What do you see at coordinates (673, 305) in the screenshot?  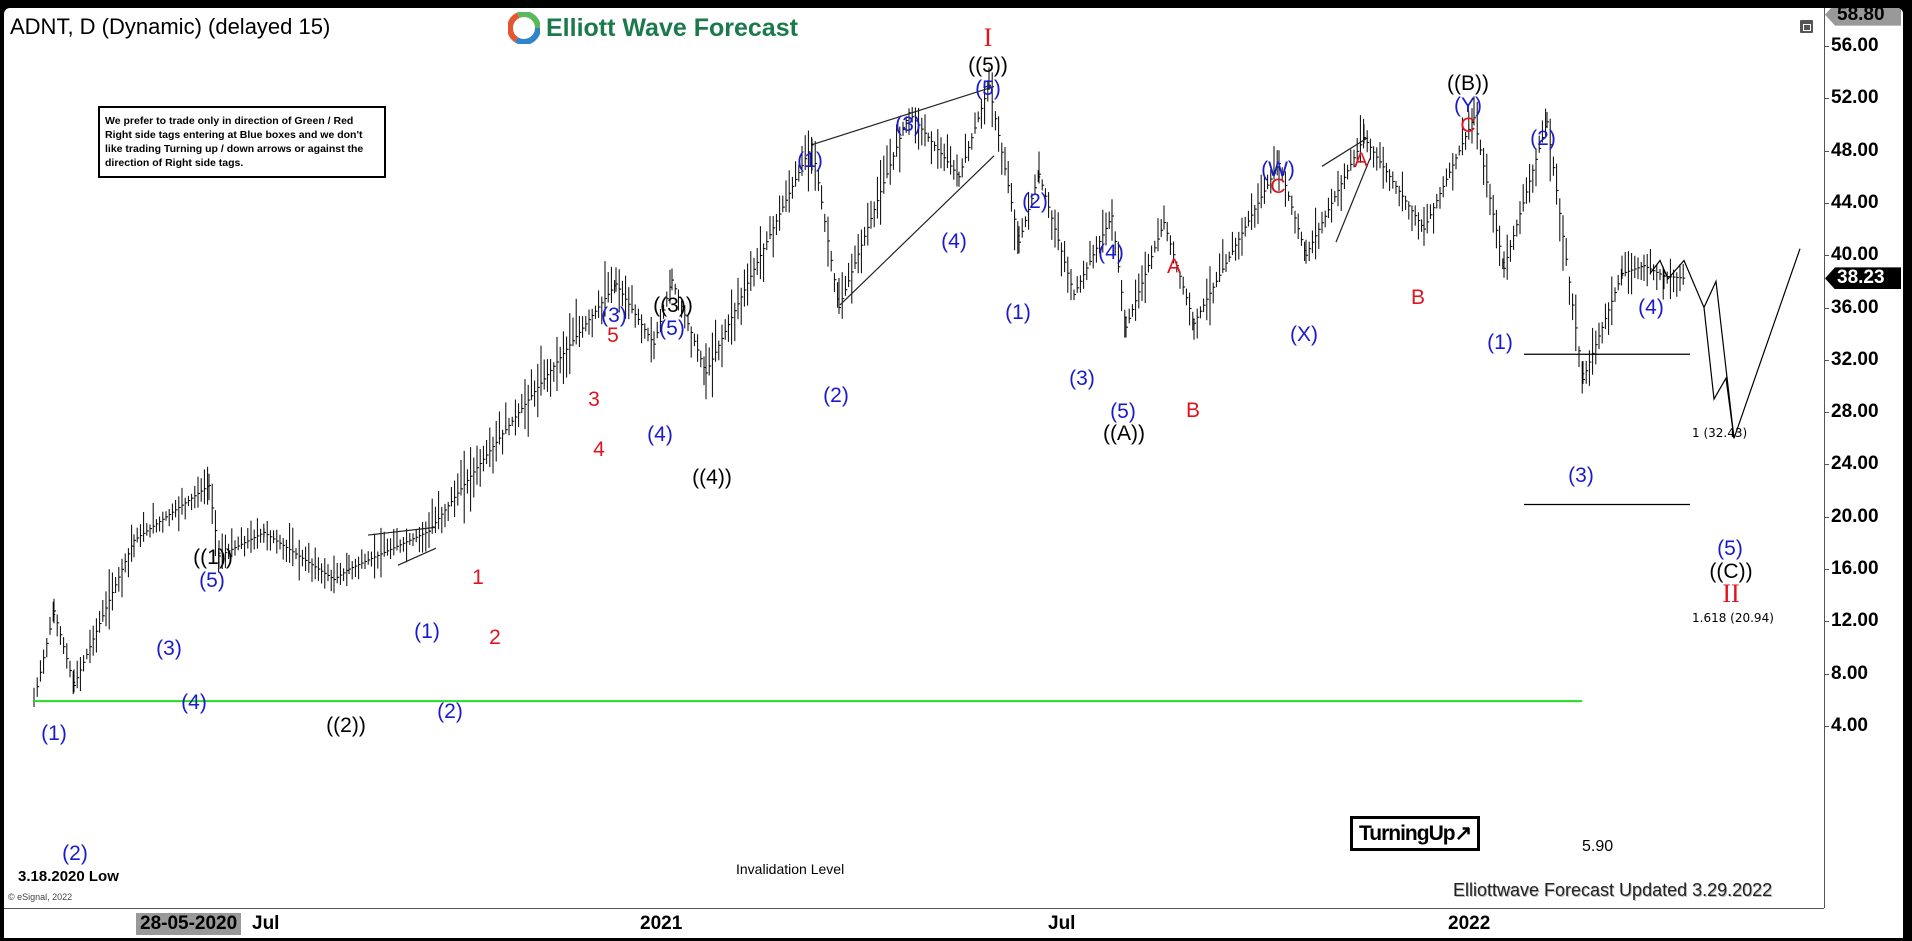 I see `wave-label: ((3))` at bounding box center [673, 305].